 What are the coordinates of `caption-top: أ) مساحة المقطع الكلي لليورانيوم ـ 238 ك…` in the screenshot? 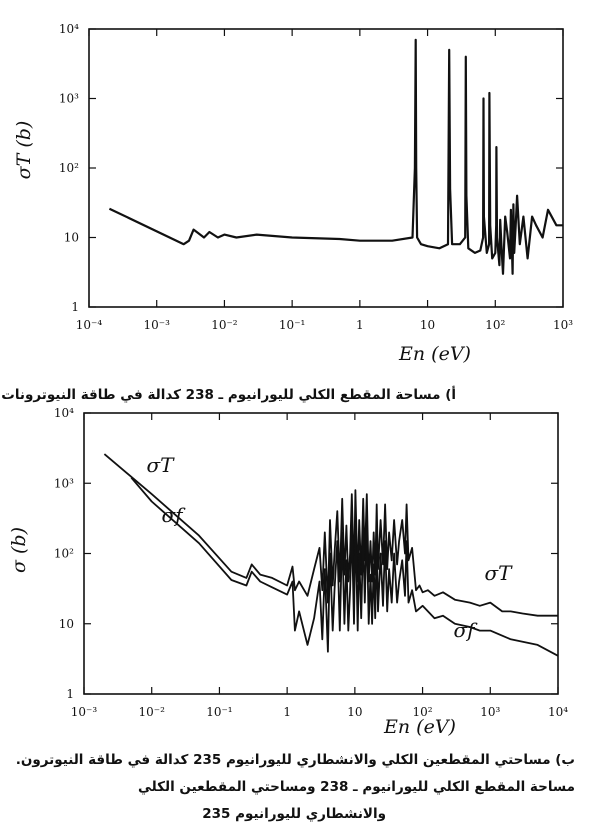 It's located at (228, 395).